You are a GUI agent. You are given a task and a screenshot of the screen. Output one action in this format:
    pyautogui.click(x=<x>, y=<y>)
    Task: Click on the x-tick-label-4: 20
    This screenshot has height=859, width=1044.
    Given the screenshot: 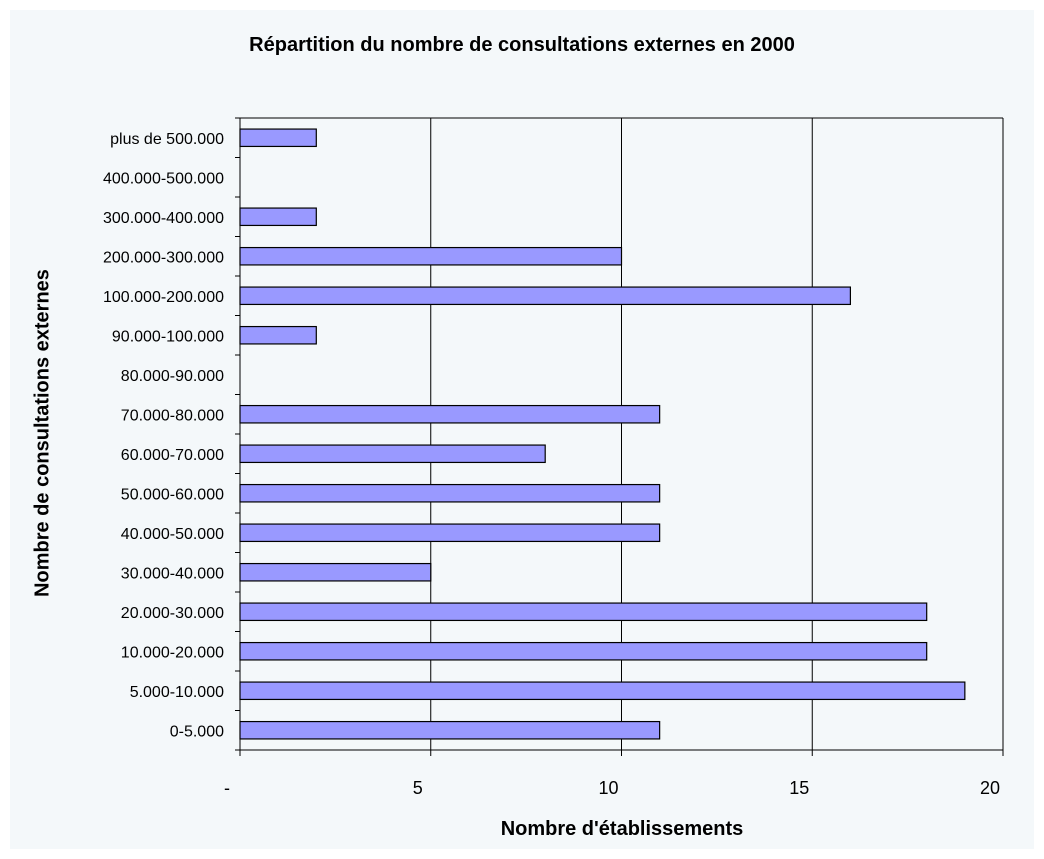 What is the action you would take?
    pyautogui.click(x=990, y=788)
    